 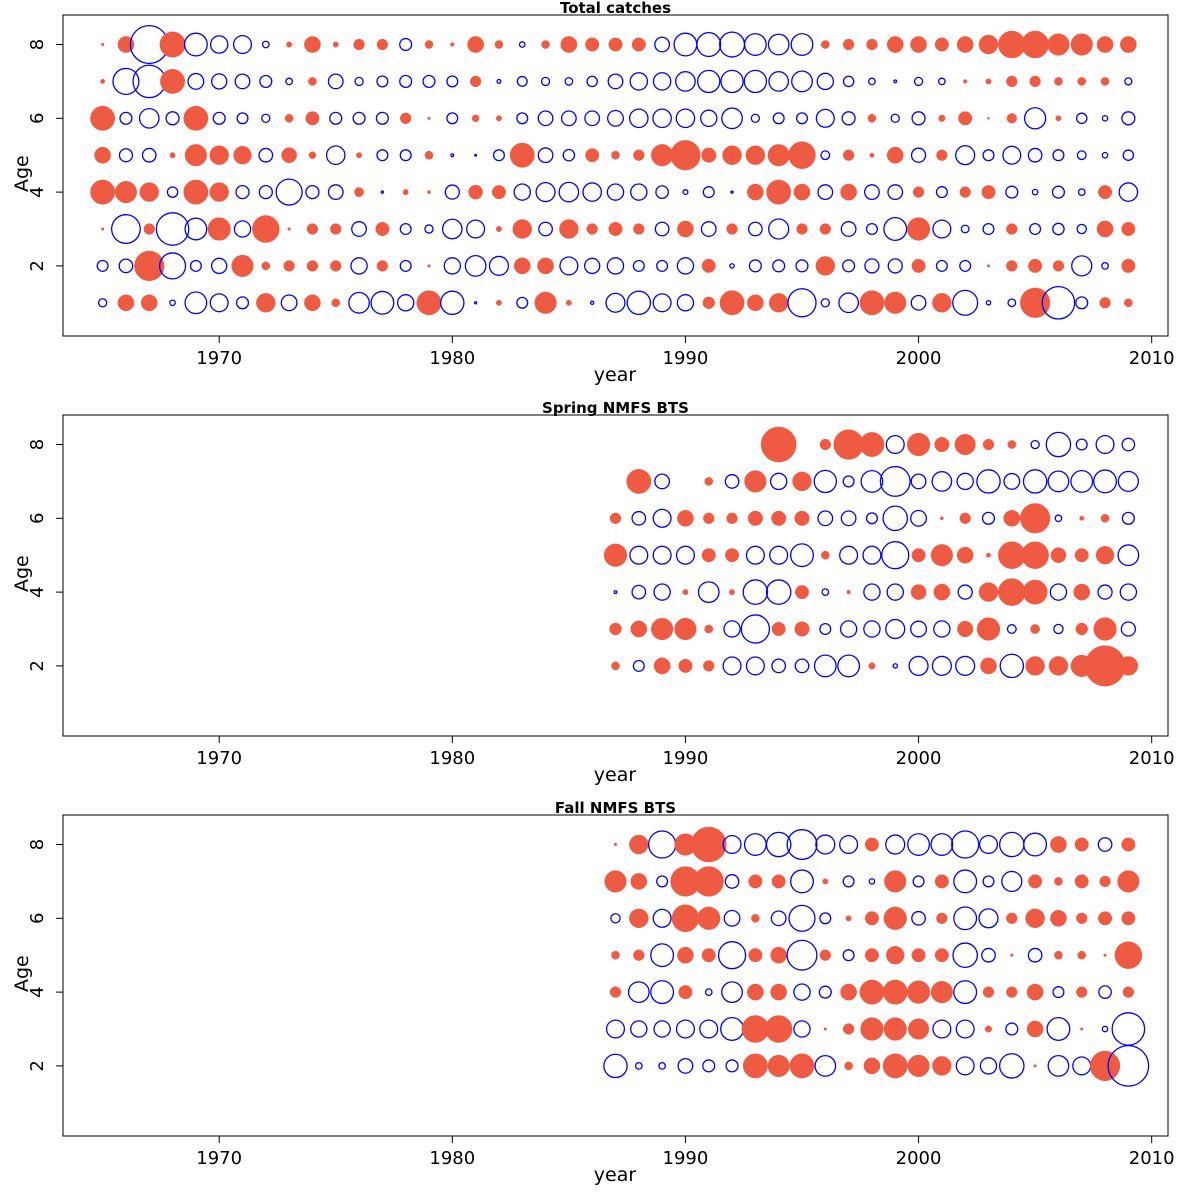 I want to click on y-tick-label: 4, so click(x=37, y=591).